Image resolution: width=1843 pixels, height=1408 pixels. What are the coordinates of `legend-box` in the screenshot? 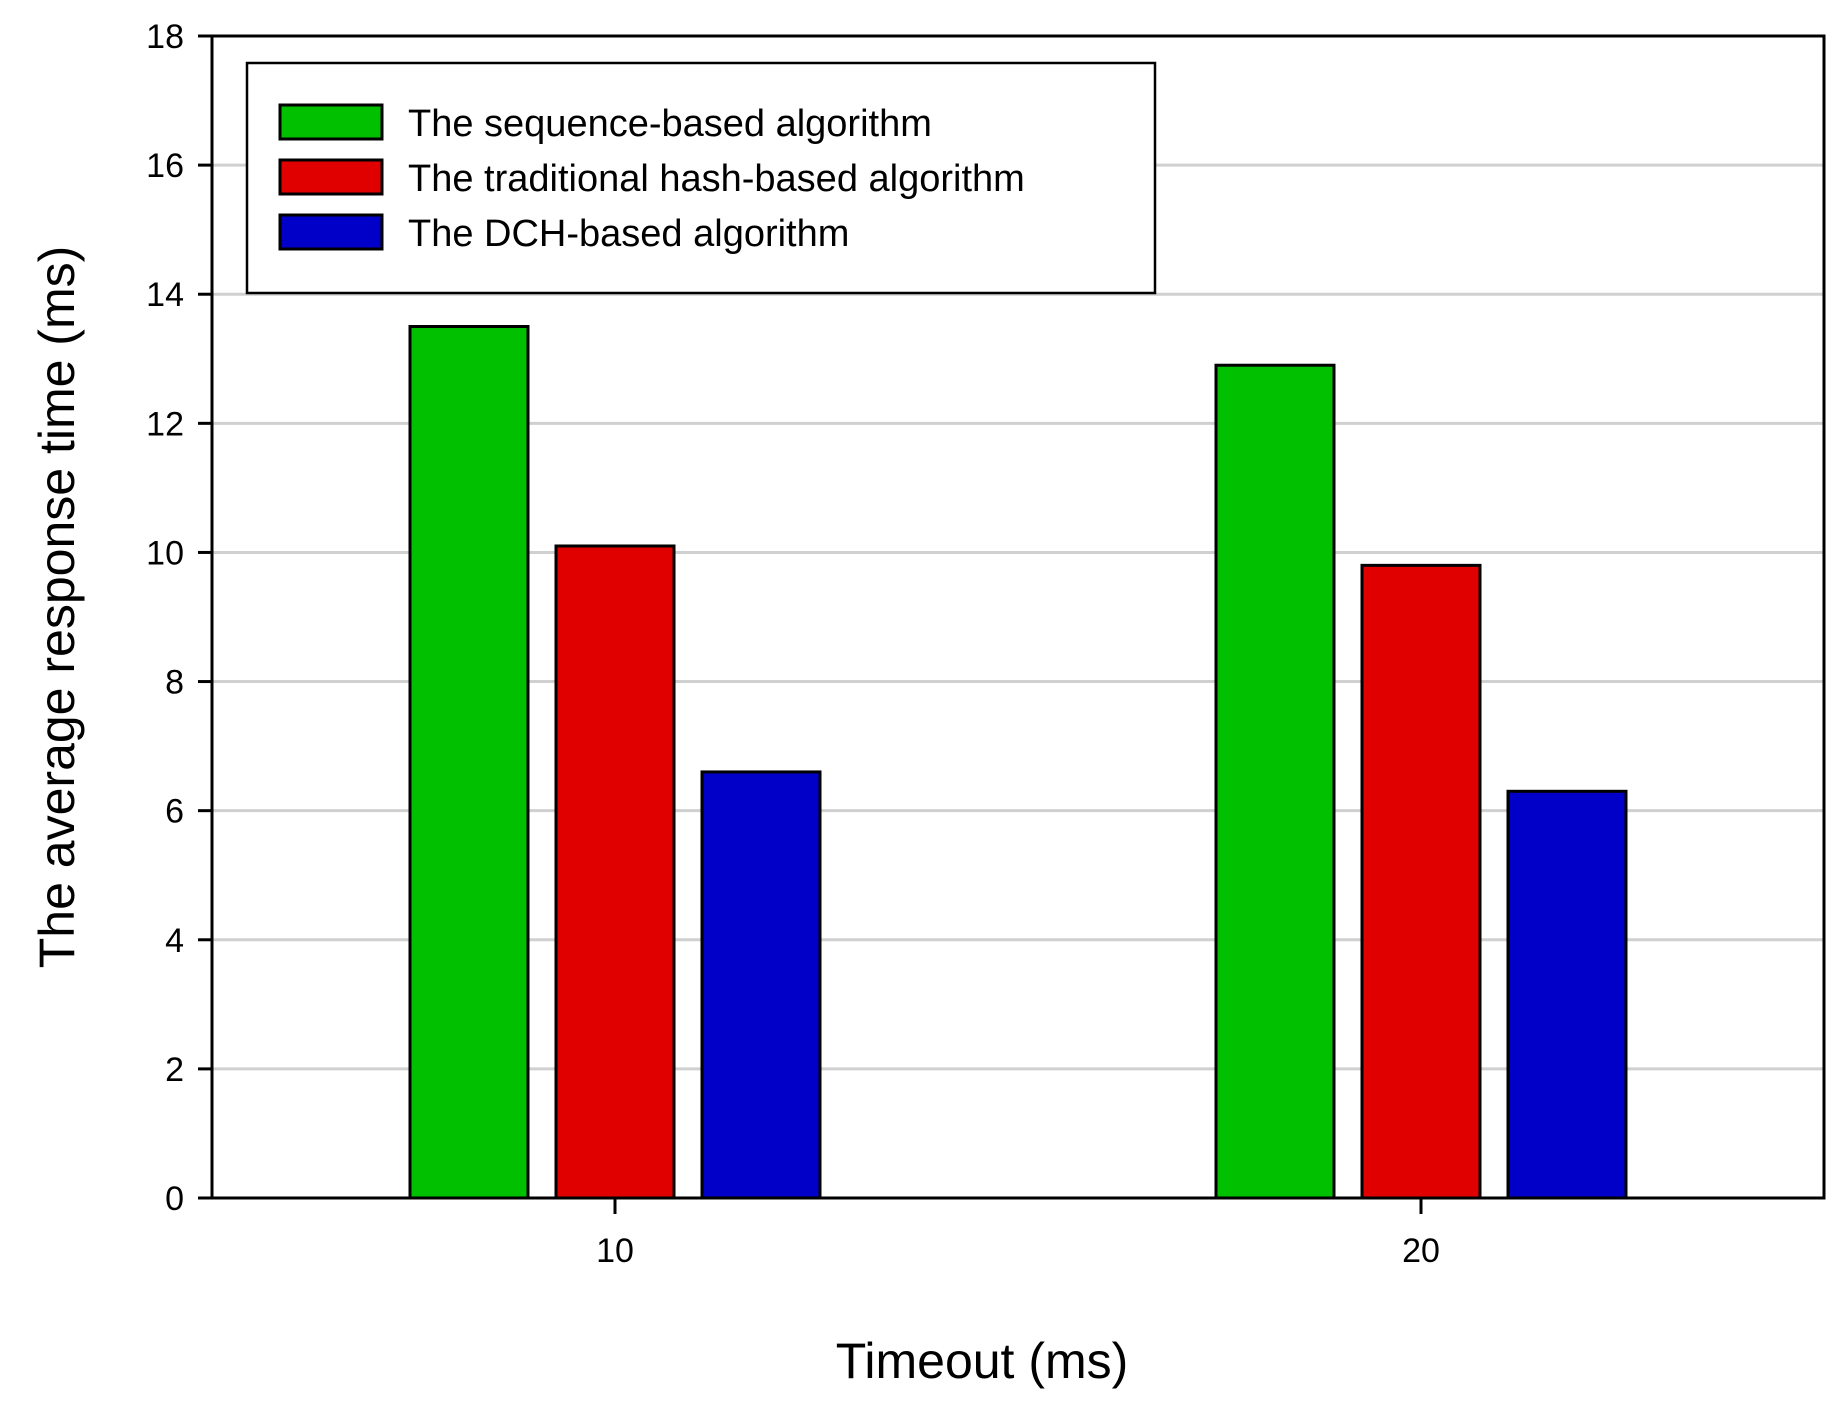 It's located at (701, 178).